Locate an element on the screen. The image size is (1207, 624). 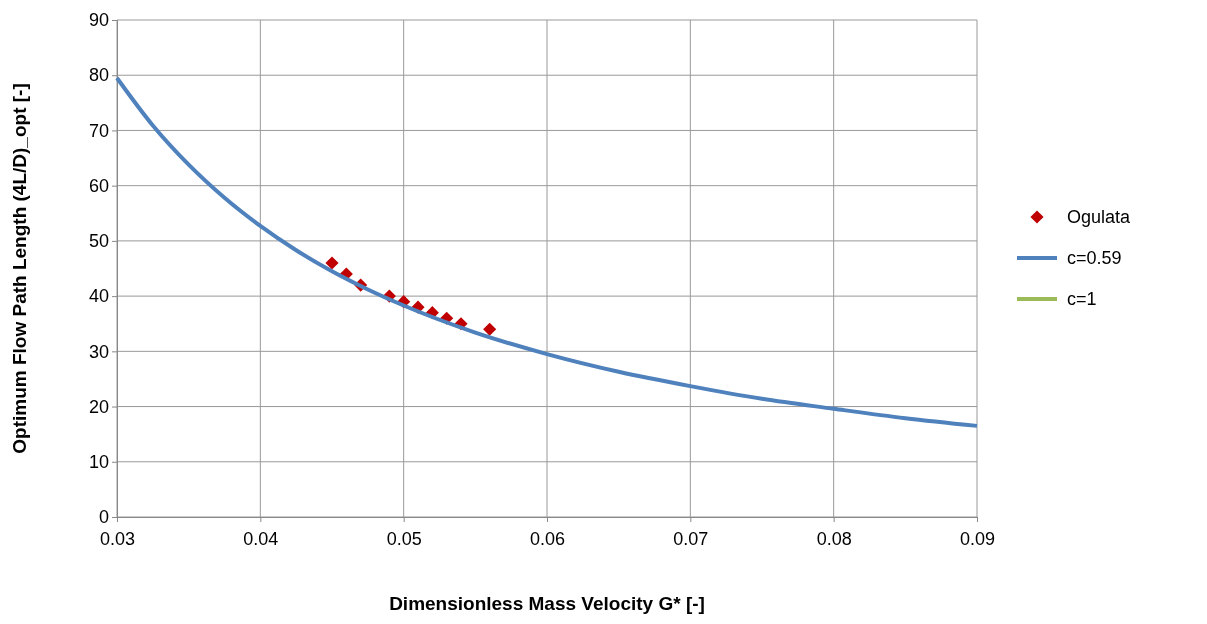
x-tick-label: 0.05 is located at coordinates (404, 538).